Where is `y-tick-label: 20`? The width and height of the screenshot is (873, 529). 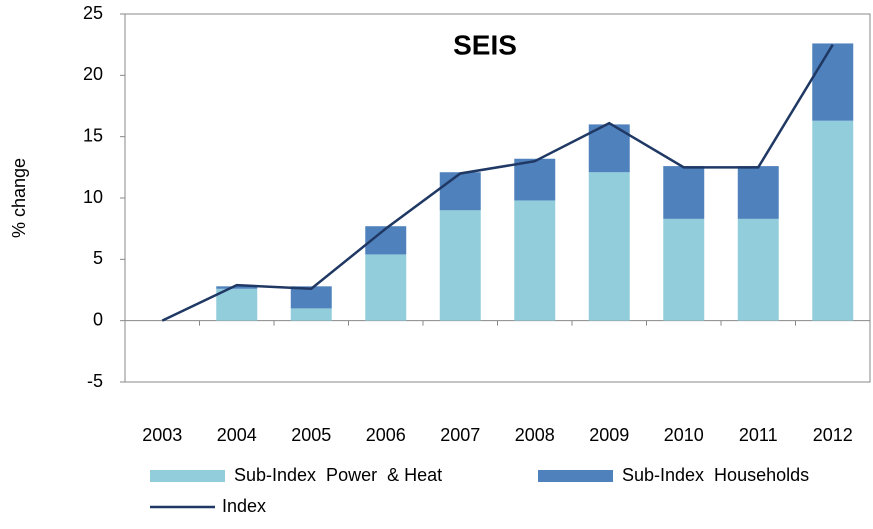 y-tick-label: 20 is located at coordinates (93, 74).